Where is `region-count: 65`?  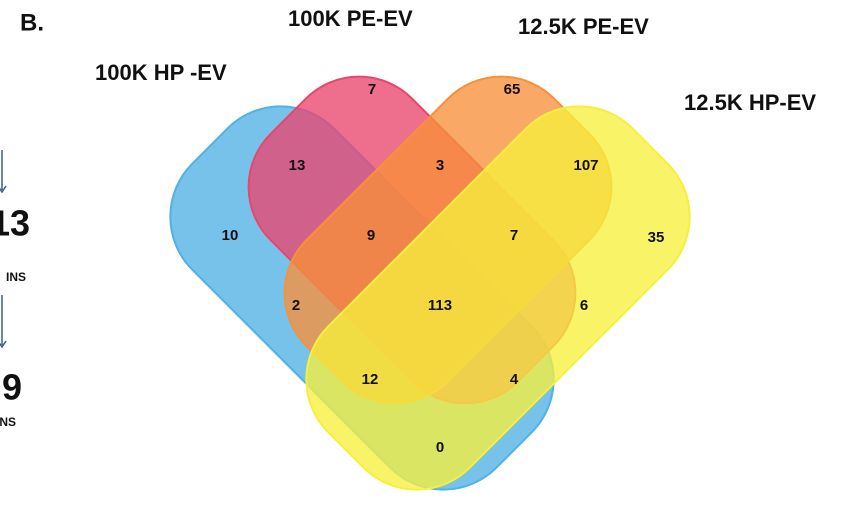 region-count: 65 is located at coordinates (512, 89).